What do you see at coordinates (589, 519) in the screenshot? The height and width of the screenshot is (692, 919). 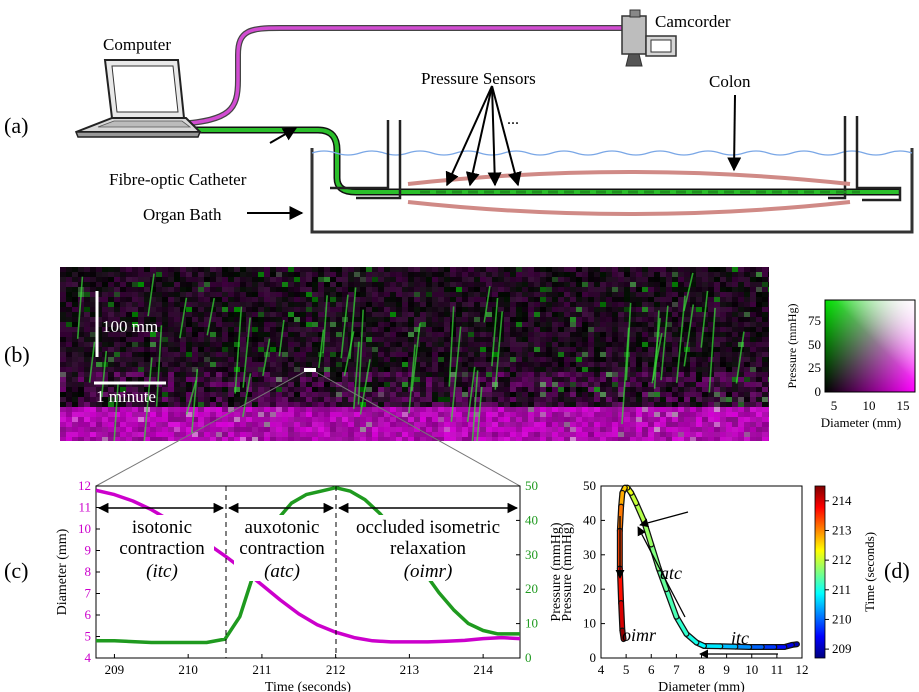 I see `y-tick-label: 40` at bounding box center [589, 519].